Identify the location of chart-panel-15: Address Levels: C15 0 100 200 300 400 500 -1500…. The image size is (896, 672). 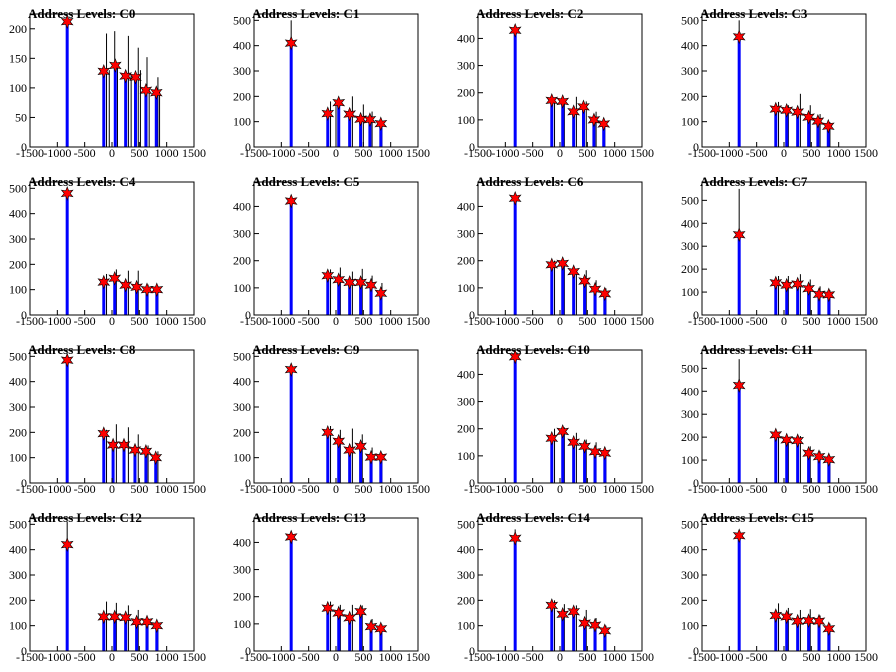
(784, 588).